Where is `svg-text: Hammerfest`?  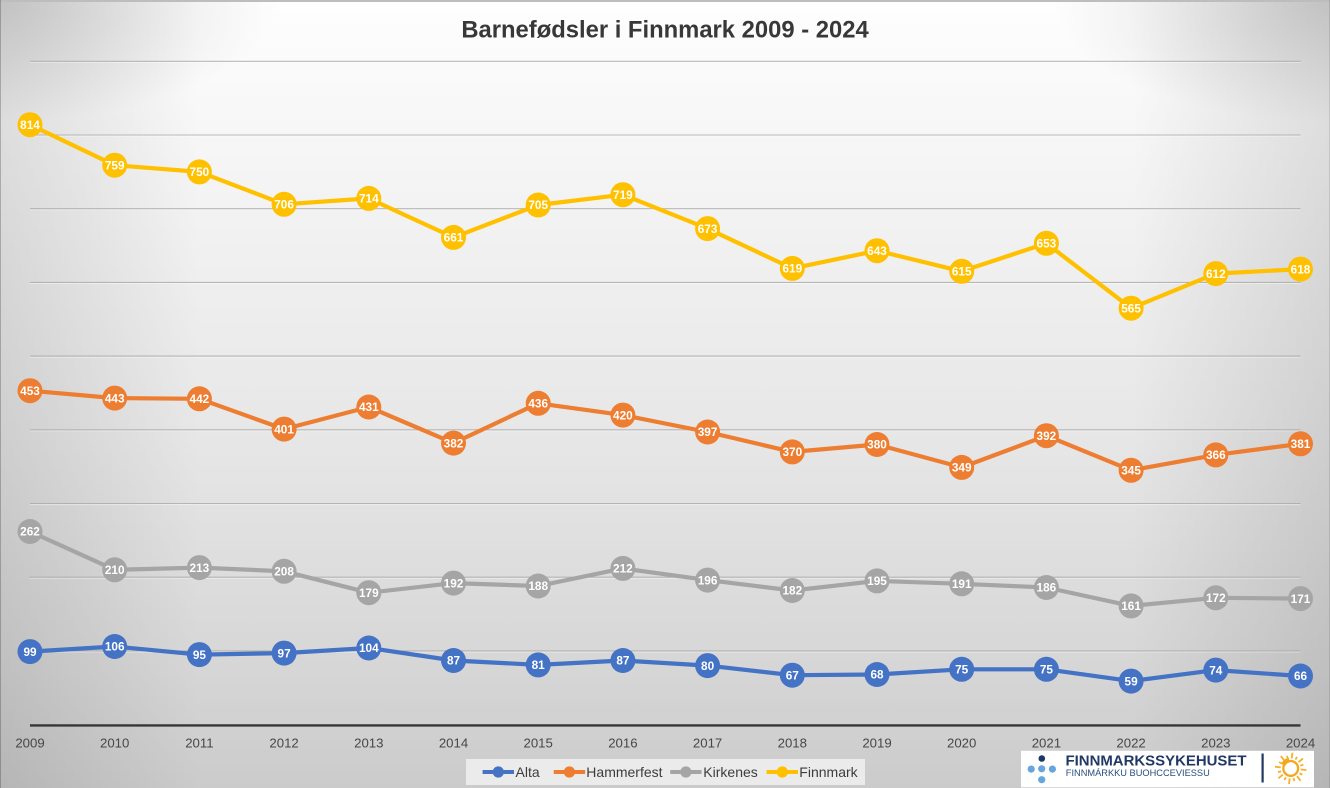 svg-text: Hammerfest is located at coordinates (624, 772).